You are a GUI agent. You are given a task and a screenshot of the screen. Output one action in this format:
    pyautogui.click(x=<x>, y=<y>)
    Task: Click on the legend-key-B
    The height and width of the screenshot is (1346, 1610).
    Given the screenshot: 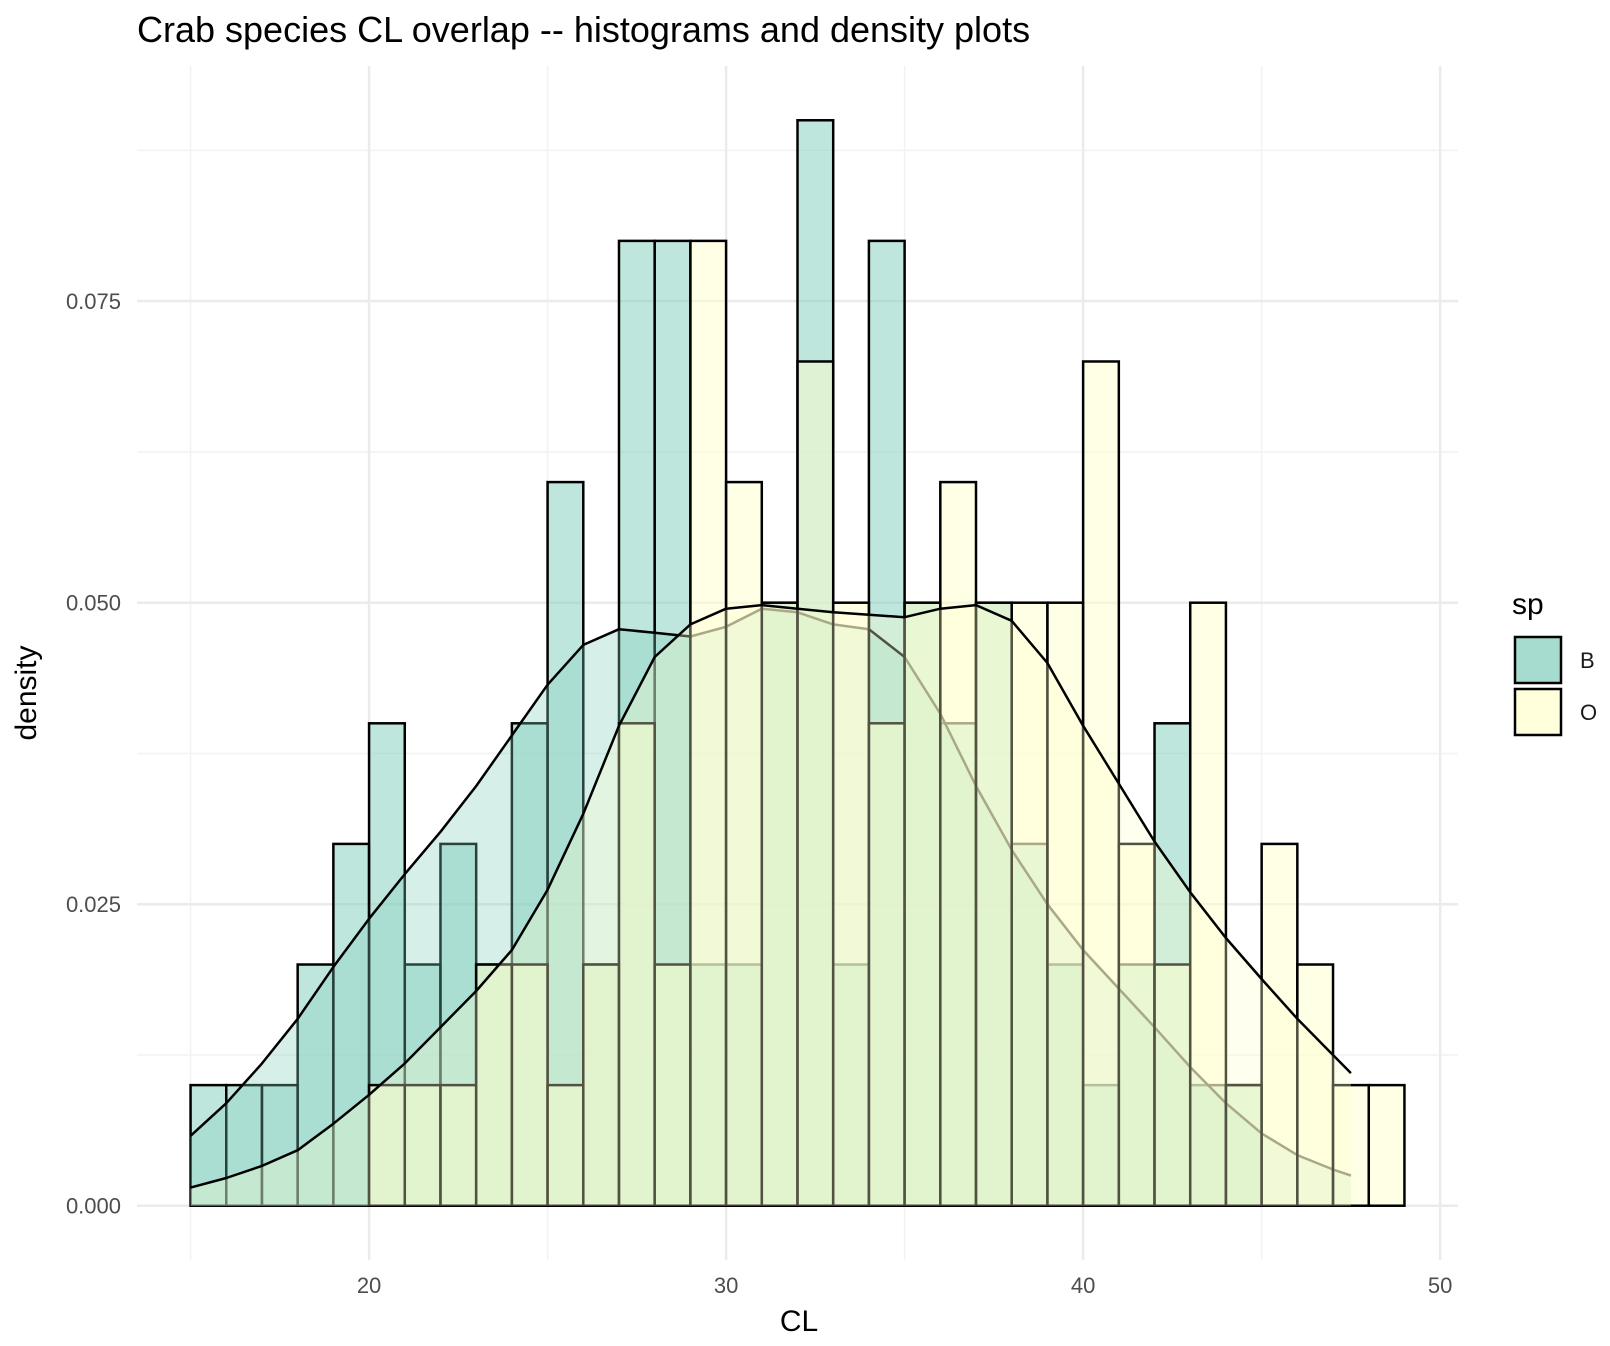 What is the action you would take?
    pyautogui.click(x=1538, y=660)
    